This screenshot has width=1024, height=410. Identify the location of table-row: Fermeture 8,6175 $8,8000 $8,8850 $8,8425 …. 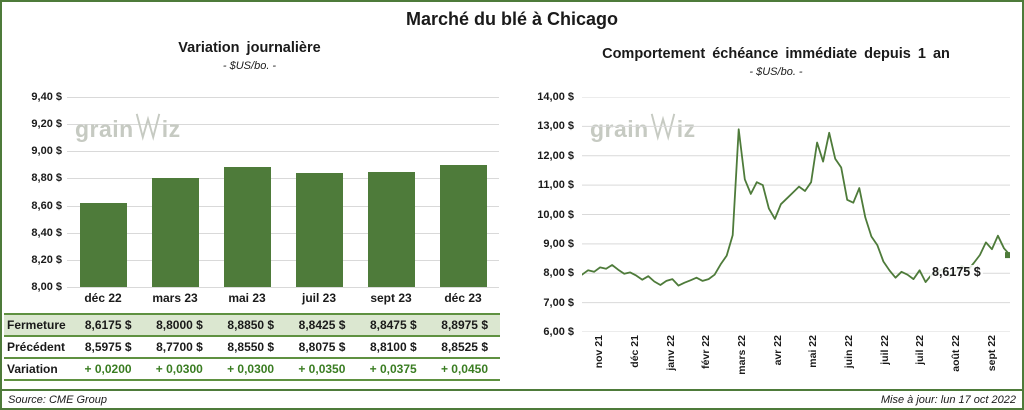
(252, 325).